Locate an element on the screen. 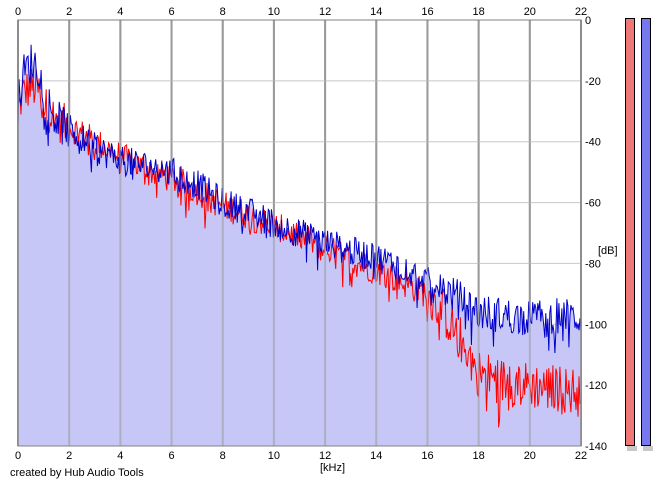  left-meter-shadow is located at coordinates (632, 448).